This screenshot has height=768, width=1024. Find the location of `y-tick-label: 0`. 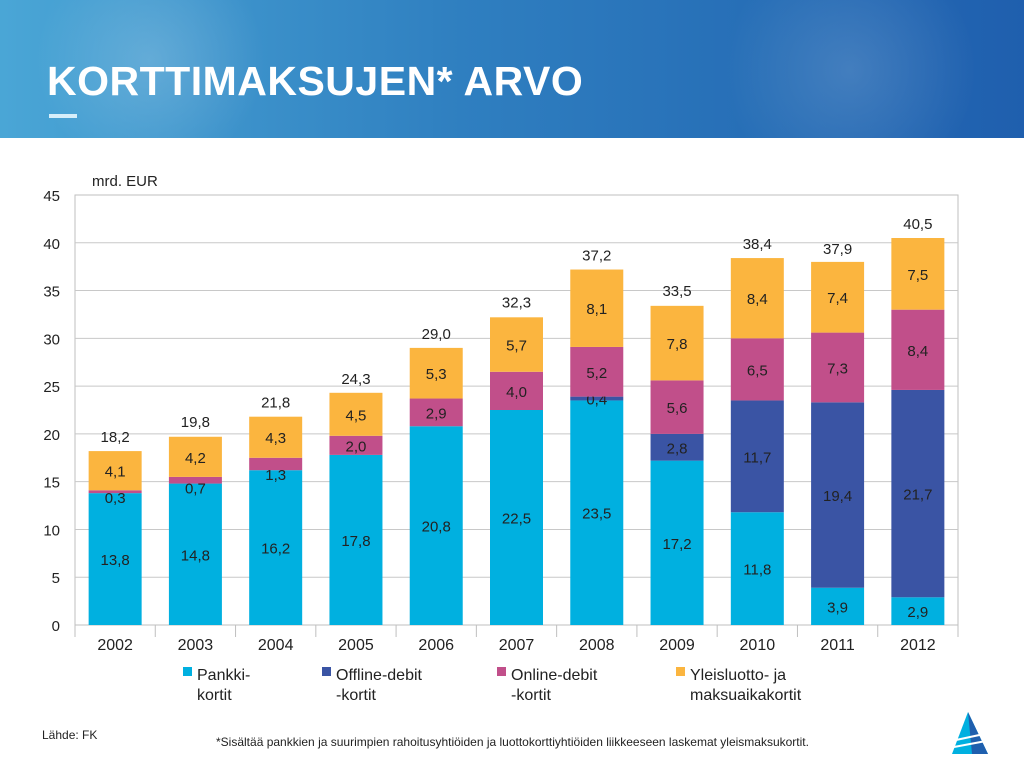

y-tick-label: 0 is located at coordinates (56, 626).